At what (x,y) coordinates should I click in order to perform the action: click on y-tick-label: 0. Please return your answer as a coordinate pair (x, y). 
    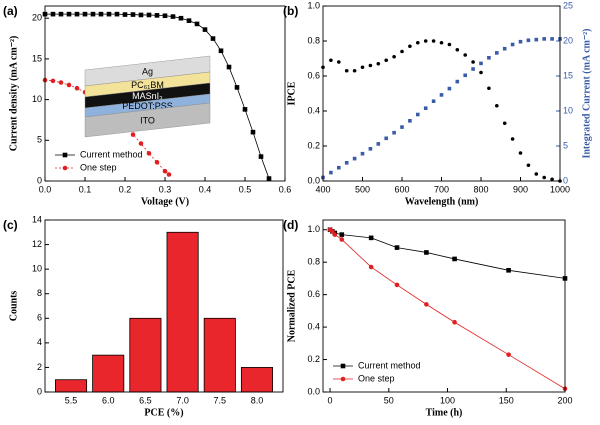
    Looking at the image, I should click on (39, 391).